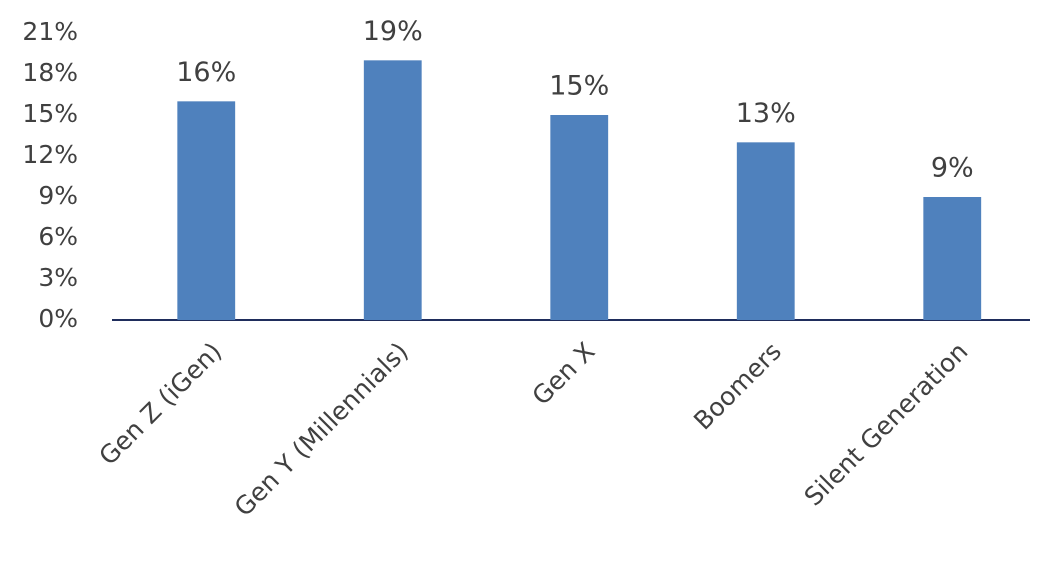 The width and height of the screenshot is (1041, 568). I want to click on x-tick-label: Gen Y (Millennials), so click(321, 429).